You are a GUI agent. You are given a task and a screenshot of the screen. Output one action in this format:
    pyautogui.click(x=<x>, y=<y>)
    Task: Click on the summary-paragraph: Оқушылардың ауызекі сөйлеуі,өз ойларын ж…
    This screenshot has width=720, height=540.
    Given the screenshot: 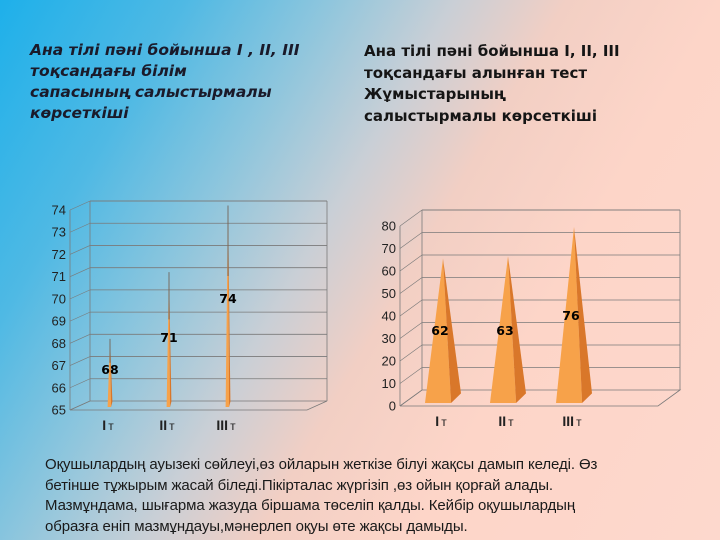 What is the action you would take?
    pyautogui.click(x=380, y=496)
    